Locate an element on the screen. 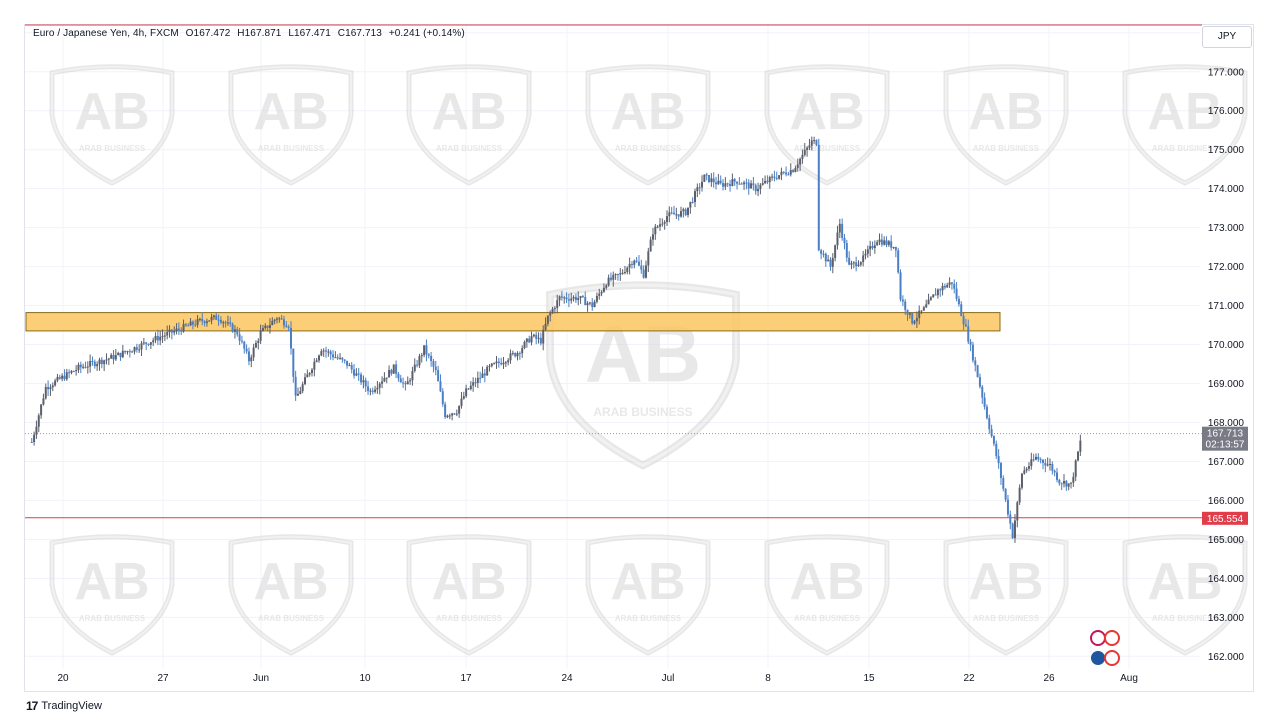  record-icon is located at coordinates (1112, 658).